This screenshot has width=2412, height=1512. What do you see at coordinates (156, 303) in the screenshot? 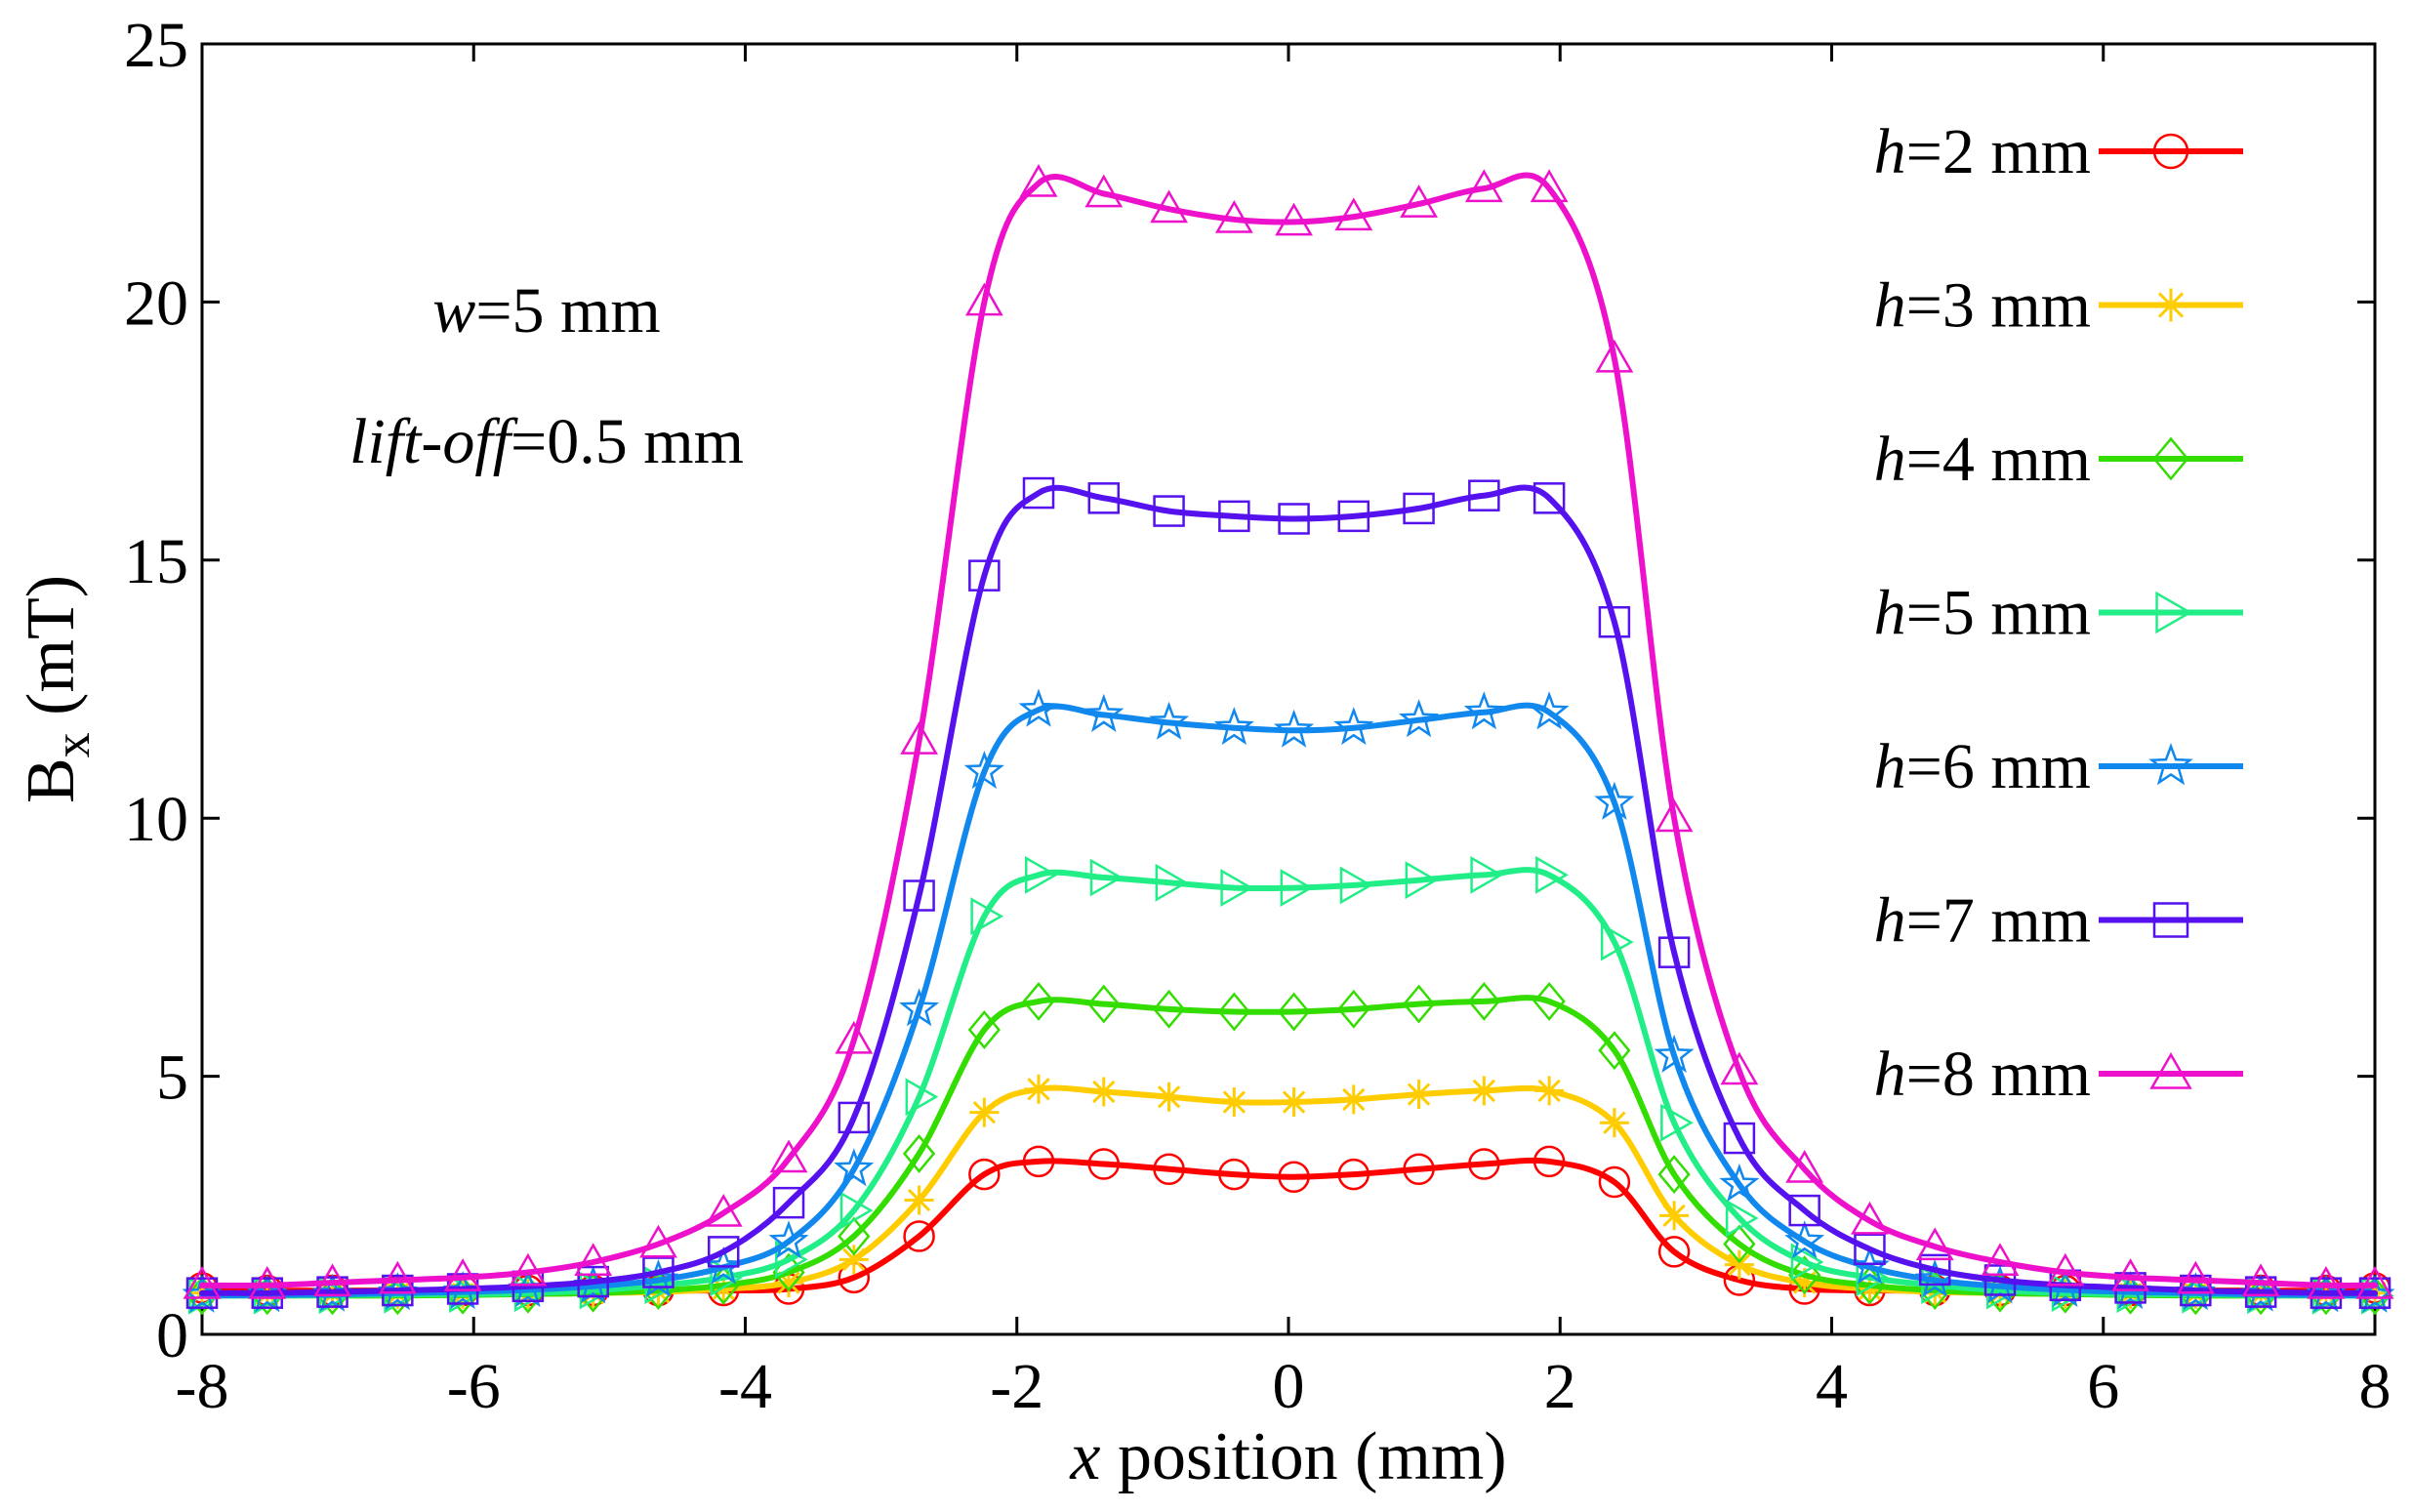
I see `y-tick-label: 20` at bounding box center [156, 303].